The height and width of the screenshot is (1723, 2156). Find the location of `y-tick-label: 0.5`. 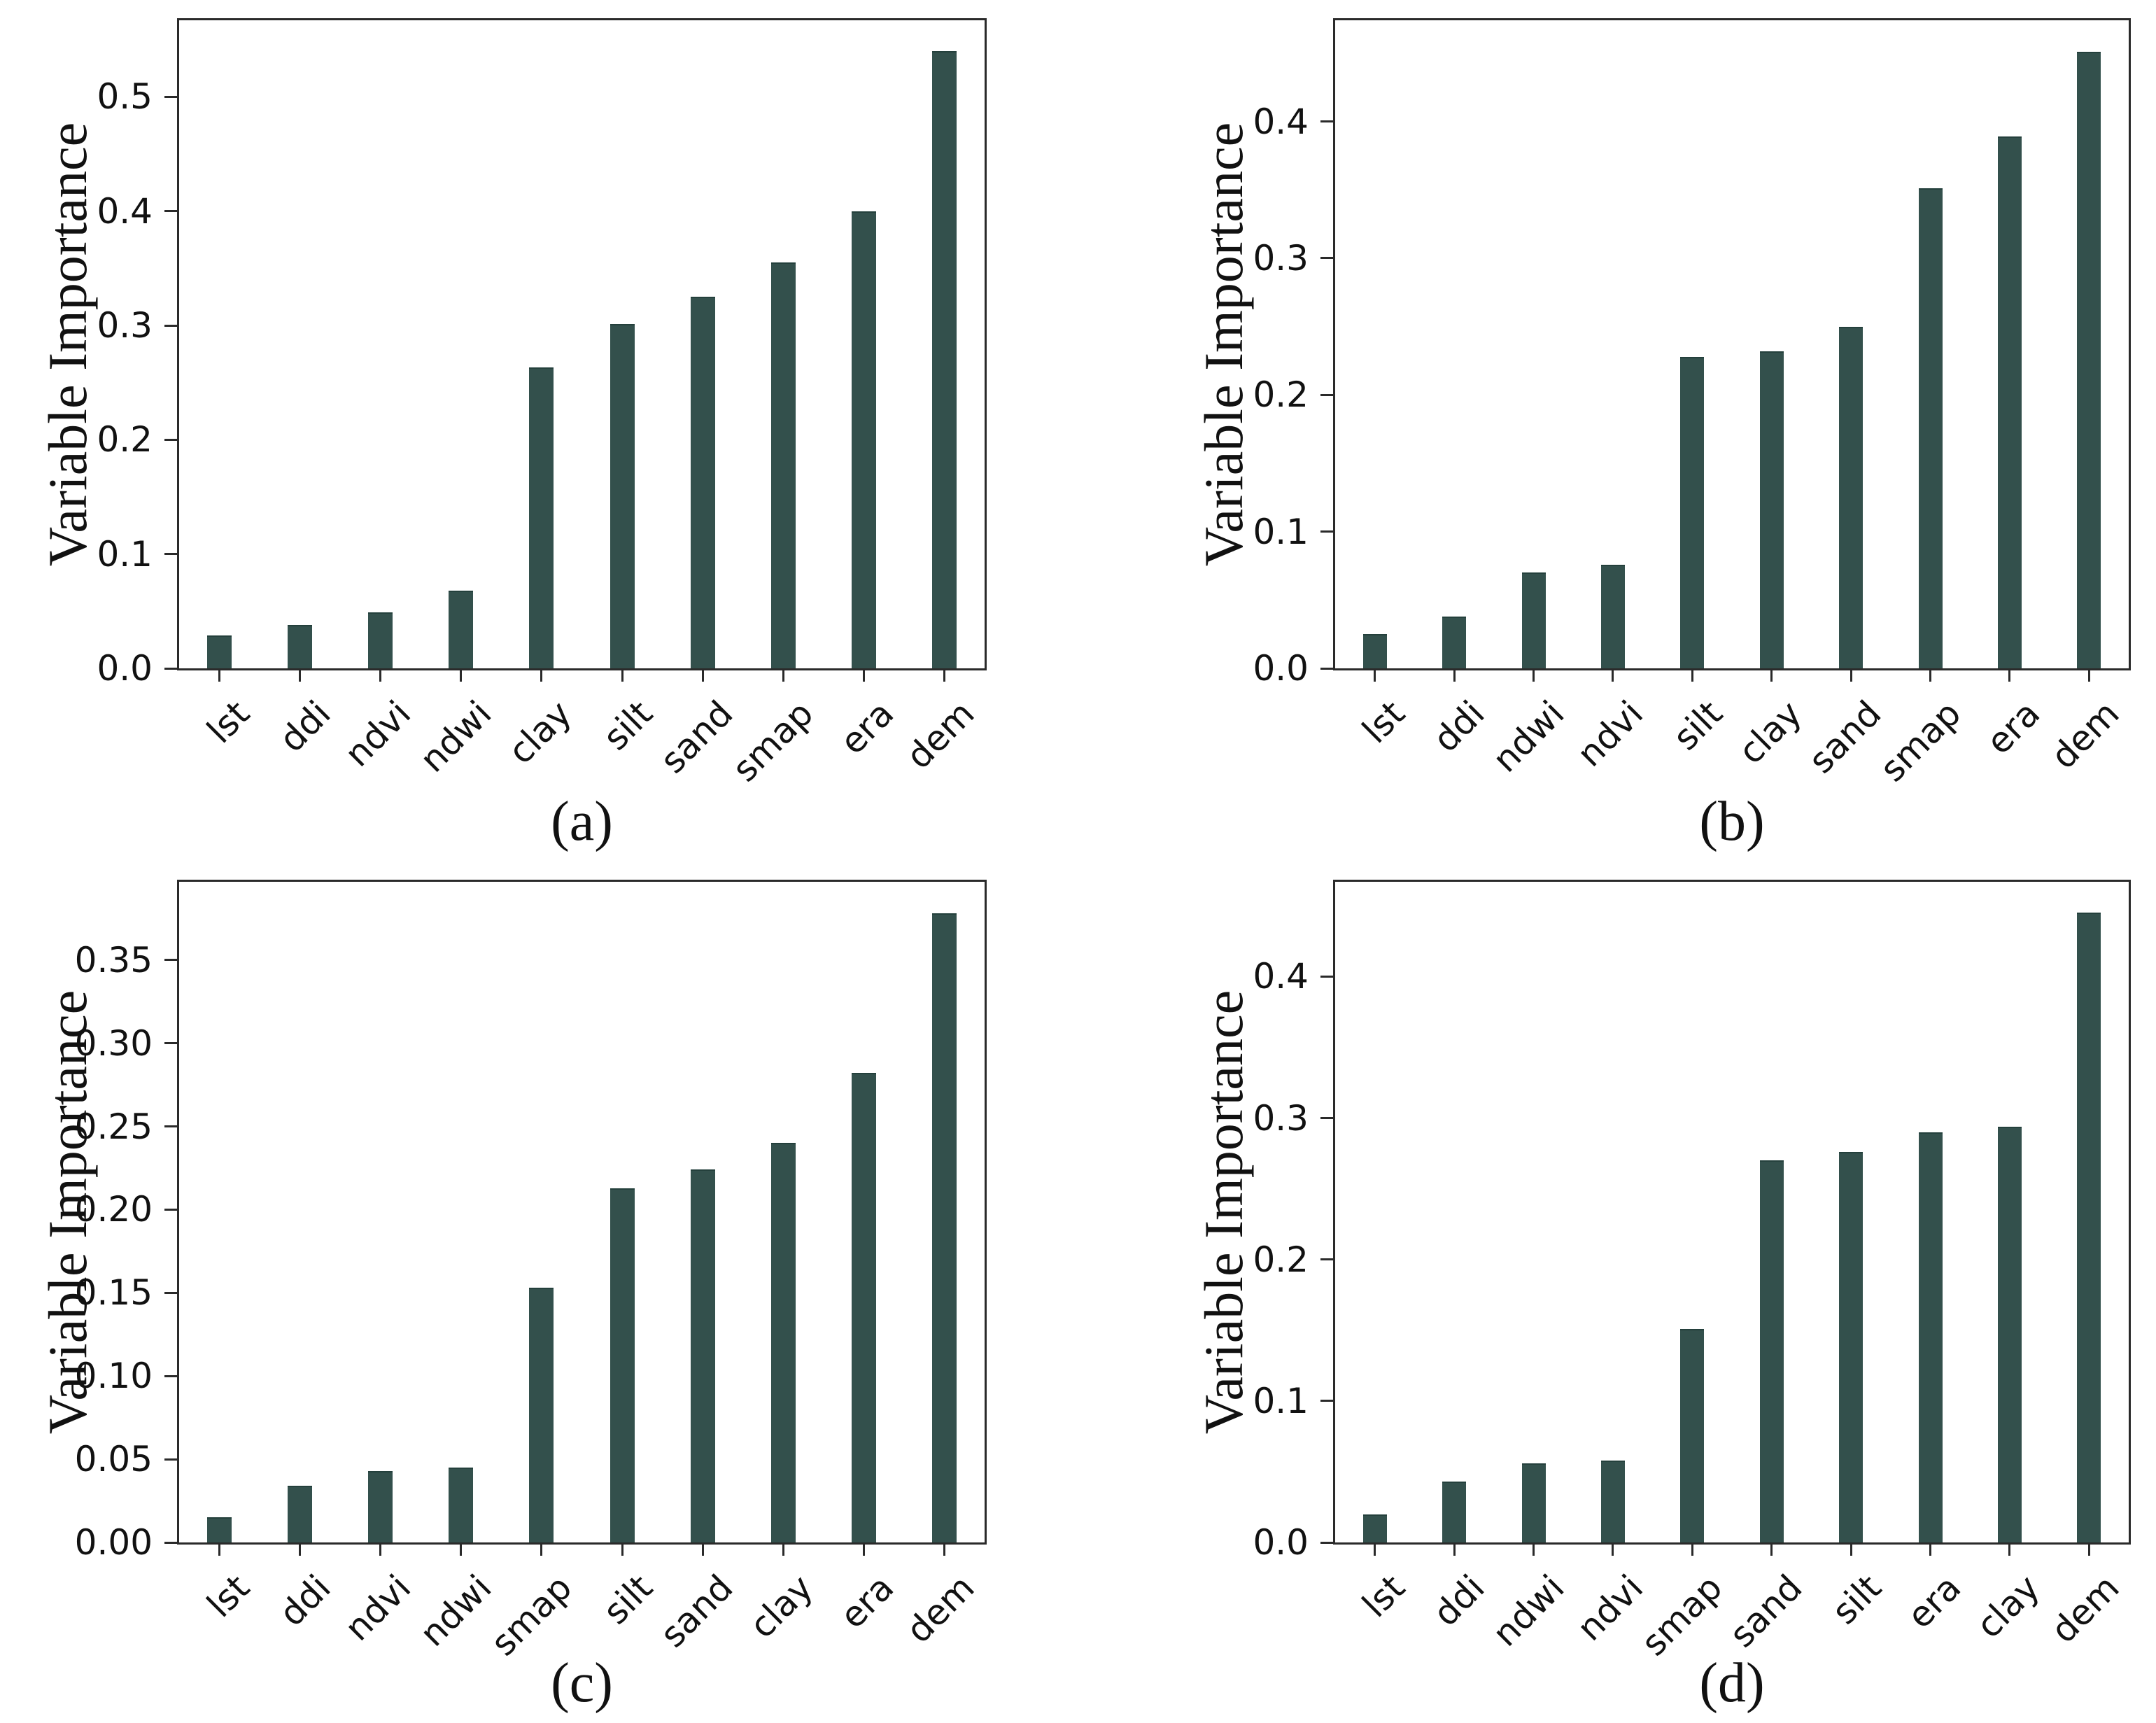

y-tick-label: 0.5 is located at coordinates (125, 97).